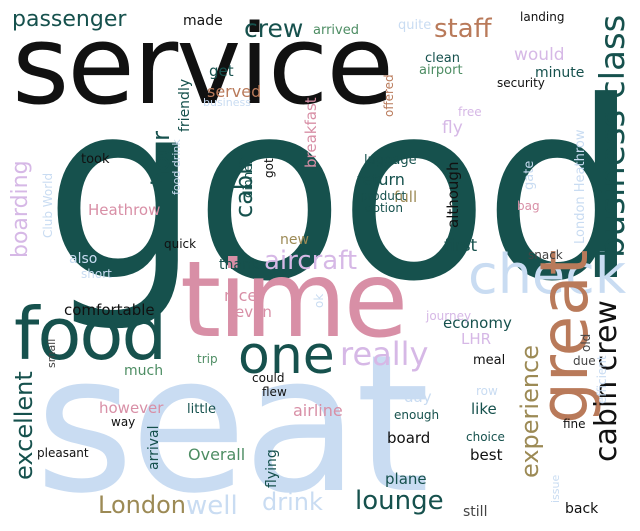 This screenshot has width=640, height=531. Describe the element at coordinates (90, 334) in the screenshot. I see `word-food: food` at that location.